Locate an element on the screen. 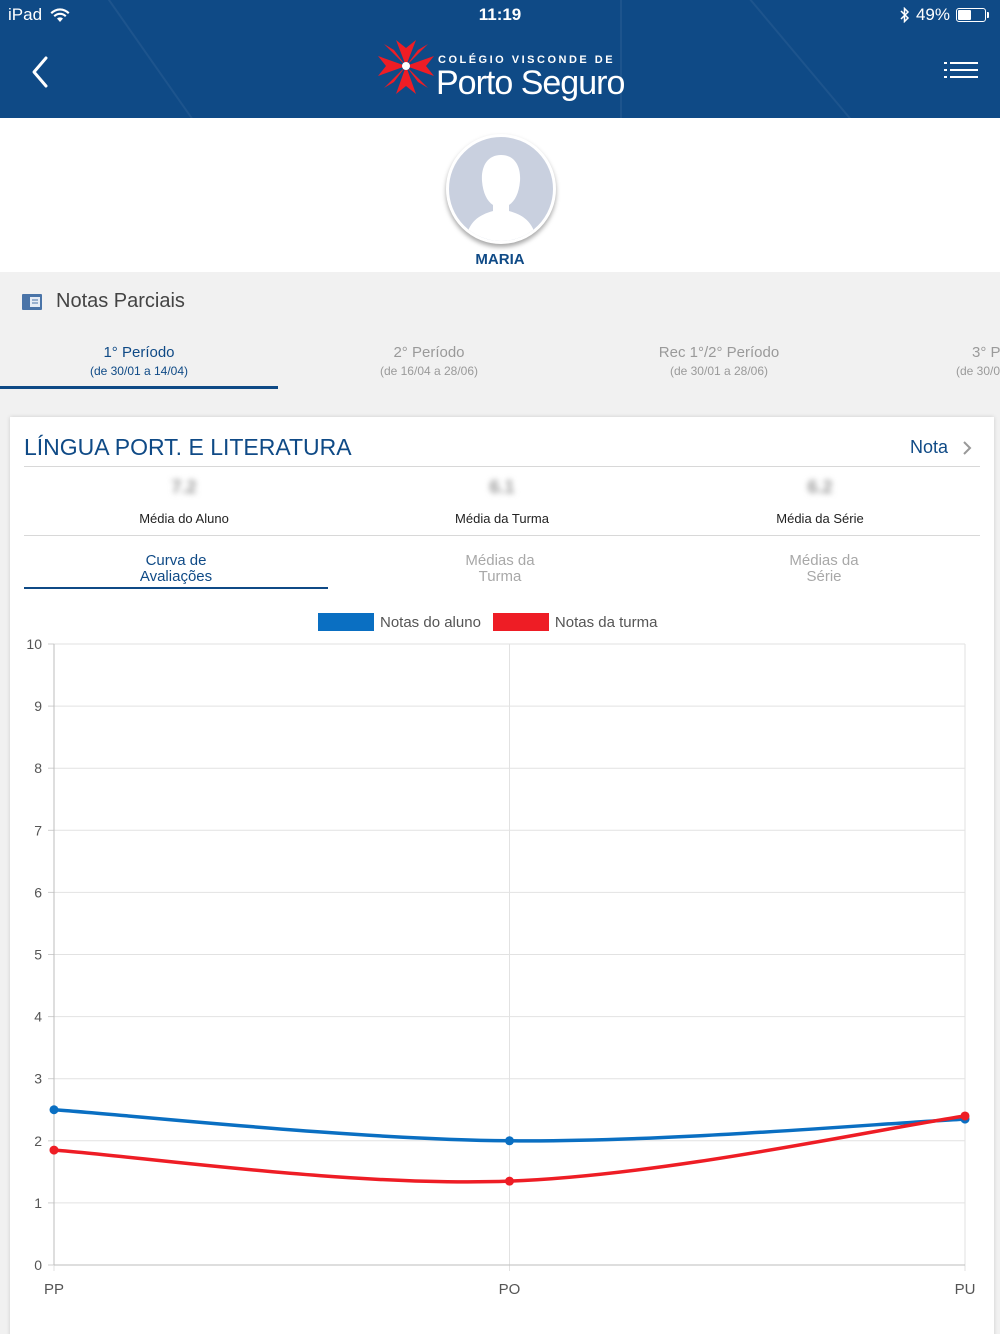 This screenshot has width=1000, height=1334. tab-period-dates: (de 30/01 a 14/04) is located at coordinates (139, 371).